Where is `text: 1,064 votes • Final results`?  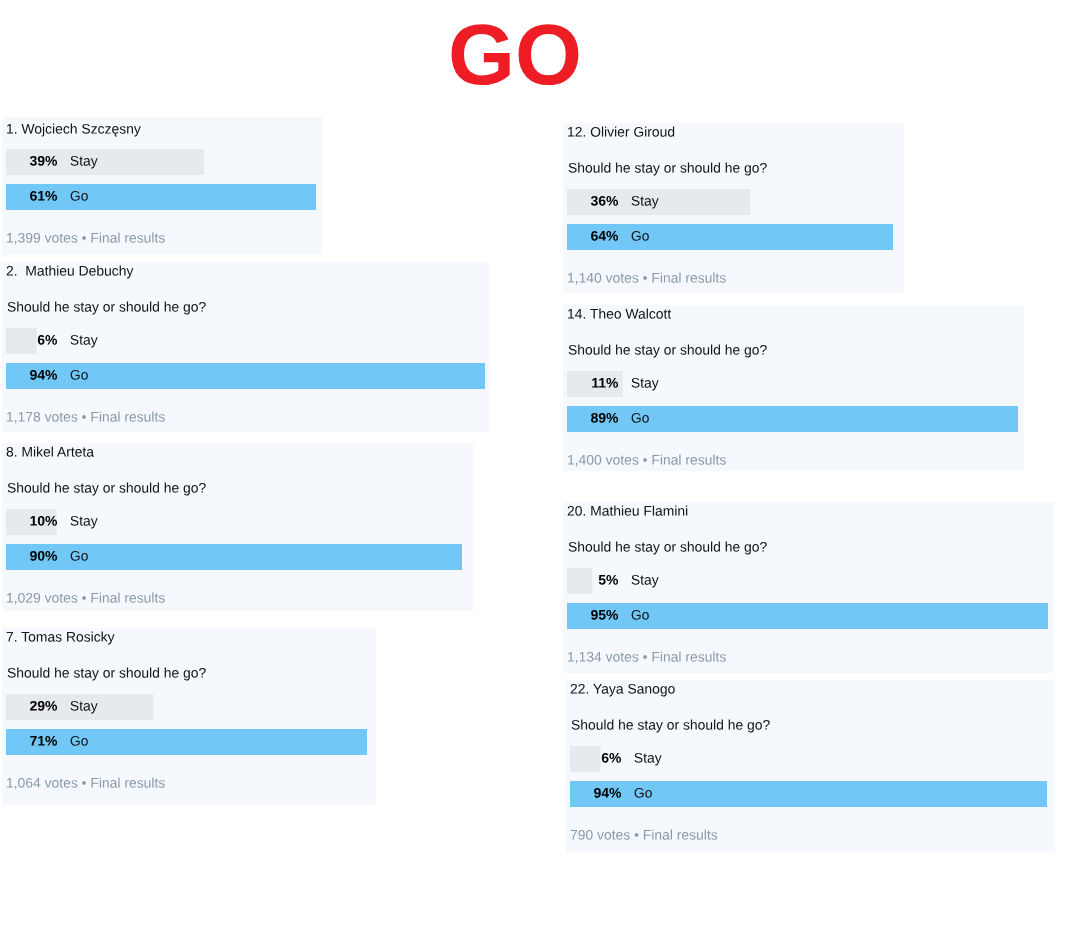
text: 1,064 votes • Final results is located at coordinates (86, 783).